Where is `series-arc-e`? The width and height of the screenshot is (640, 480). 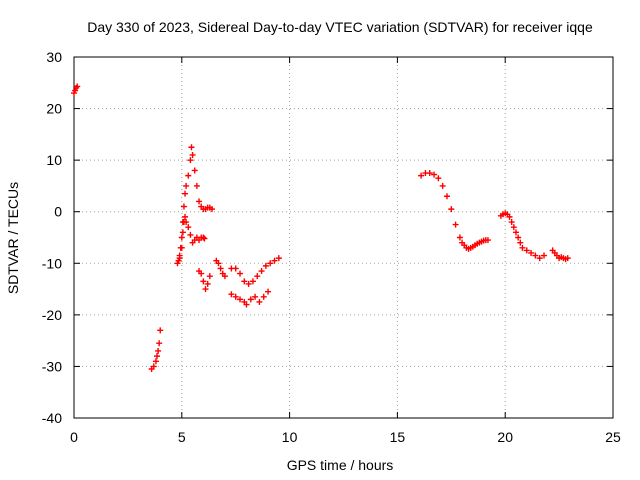 series-arc-e is located at coordinates (220, 268).